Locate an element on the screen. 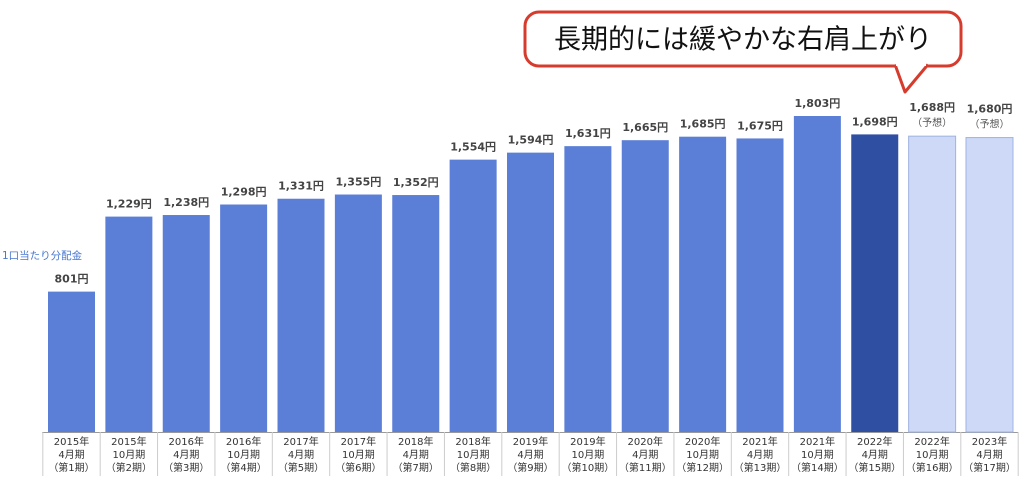 The image size is (1024, 480). callout-pointer-mask is located at coordinates (911, 63).